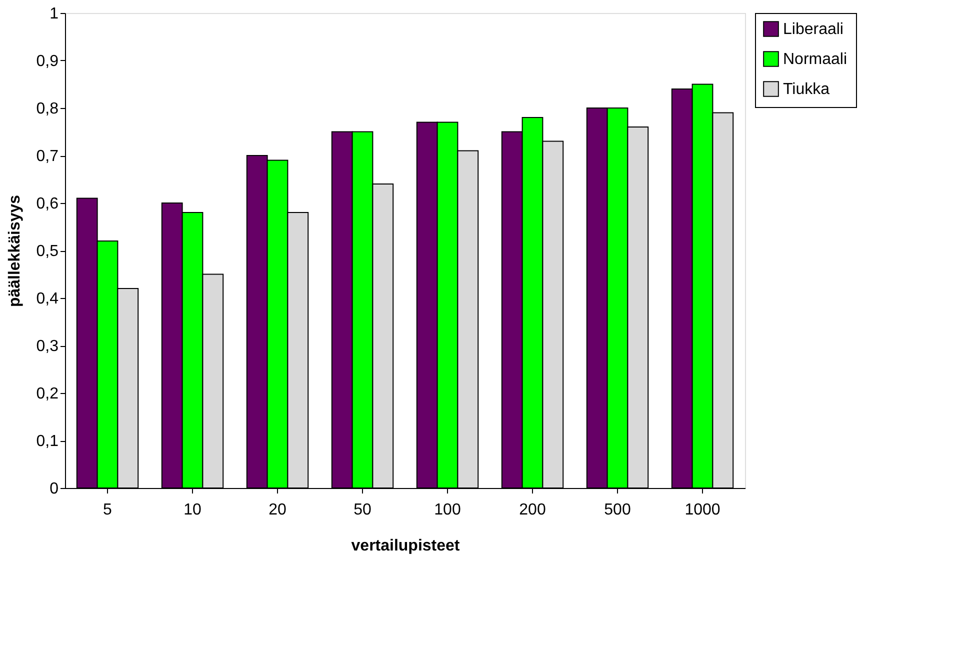  What do you see at coordinates (447, 510) in the screenshot?
I see `x-tick-label: 100` at bounding box center [447, 510].